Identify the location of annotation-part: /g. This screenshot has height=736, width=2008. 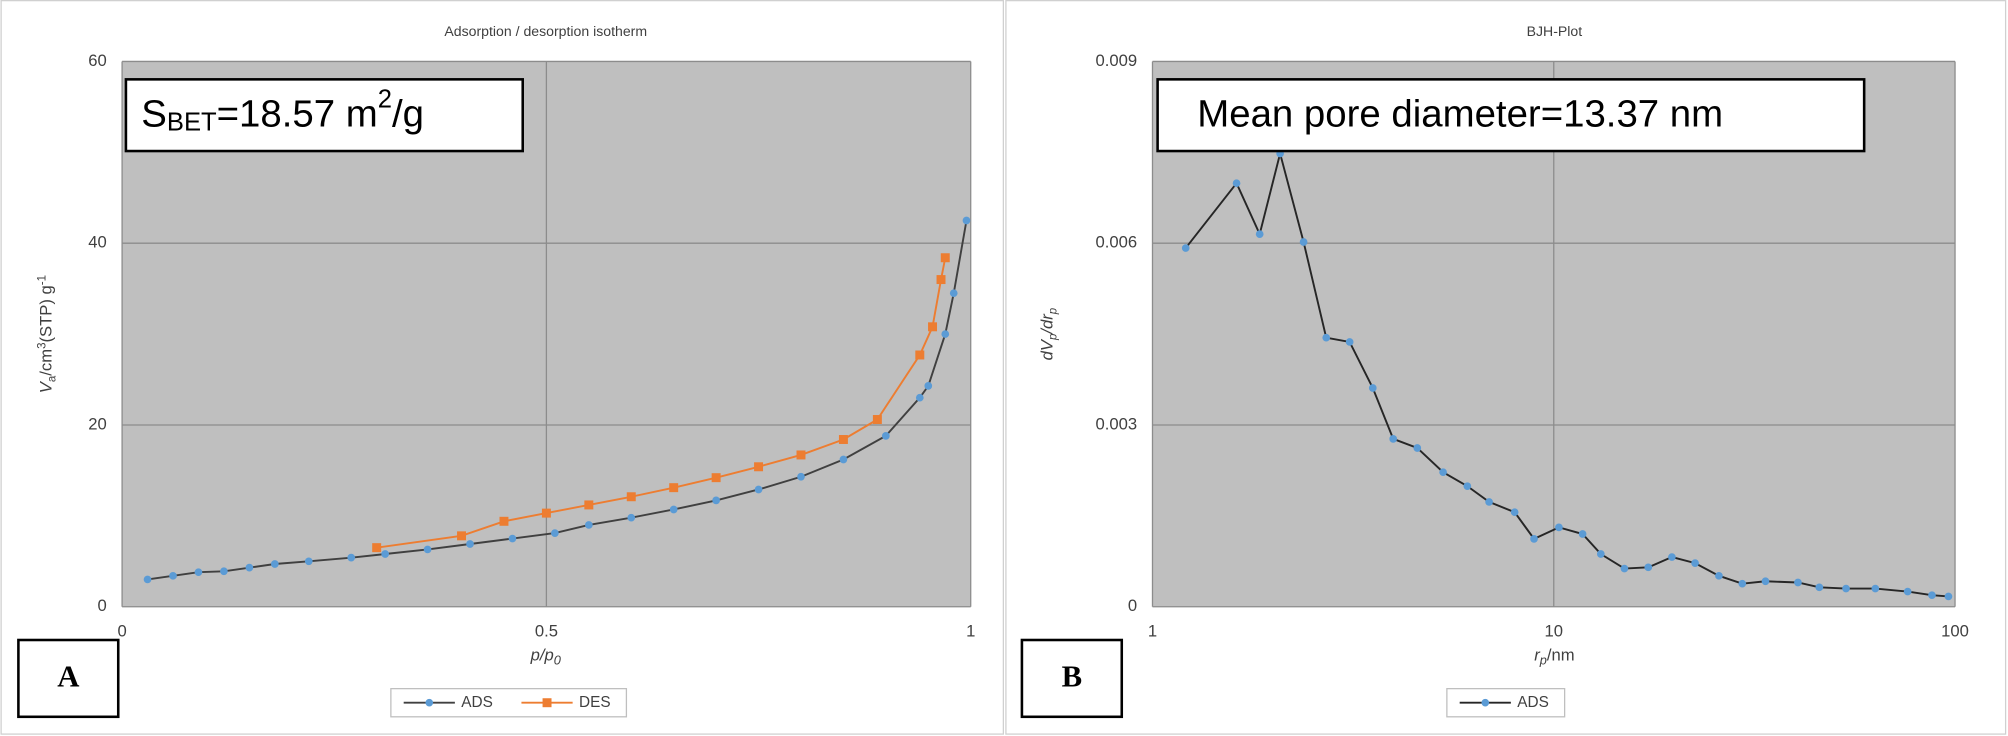
(408, 114).